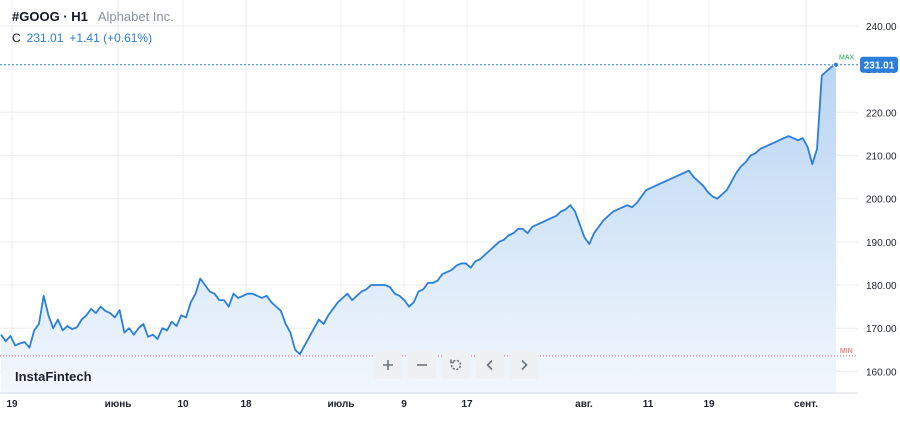 This screenshot has height=426, width=900. What do you see at coordinates (881, 200) in the screenshot?
I see `y-tick-label: 200.00` at bounding box center [881, 200].